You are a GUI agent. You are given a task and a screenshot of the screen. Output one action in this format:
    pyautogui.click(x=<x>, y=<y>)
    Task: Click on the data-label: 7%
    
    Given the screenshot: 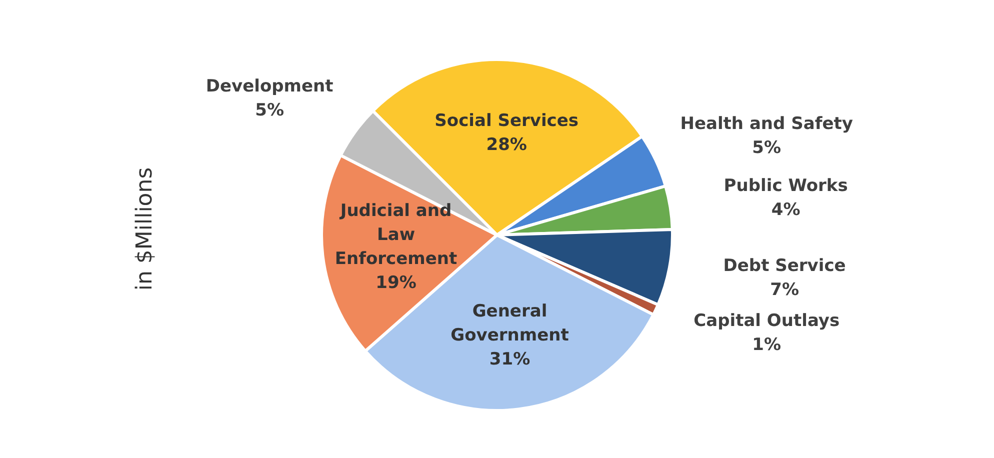 What is the action you would take?
    pyautogui.click(x=784, y=290)
    